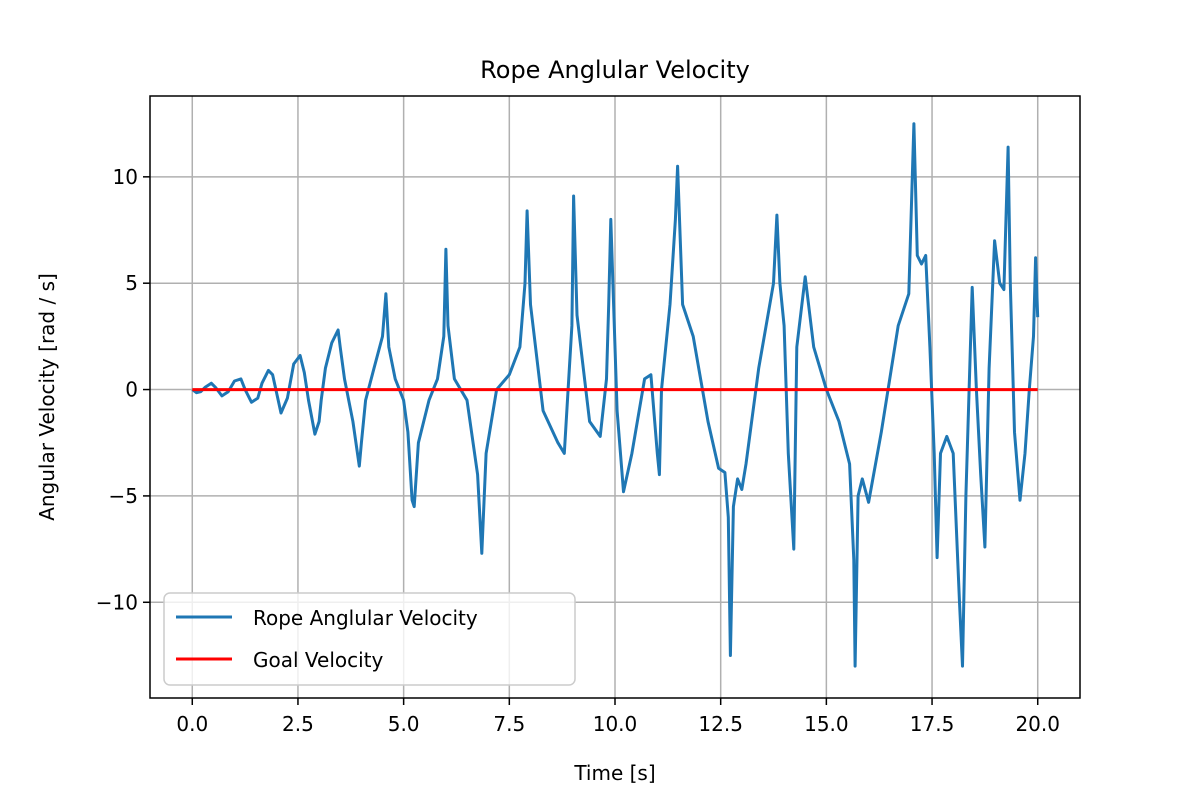 The image size is (1200, 800). Describe the element at coordinates (404, 724) in the screenshot. I see `x-tick-label: 5.0` at that location.